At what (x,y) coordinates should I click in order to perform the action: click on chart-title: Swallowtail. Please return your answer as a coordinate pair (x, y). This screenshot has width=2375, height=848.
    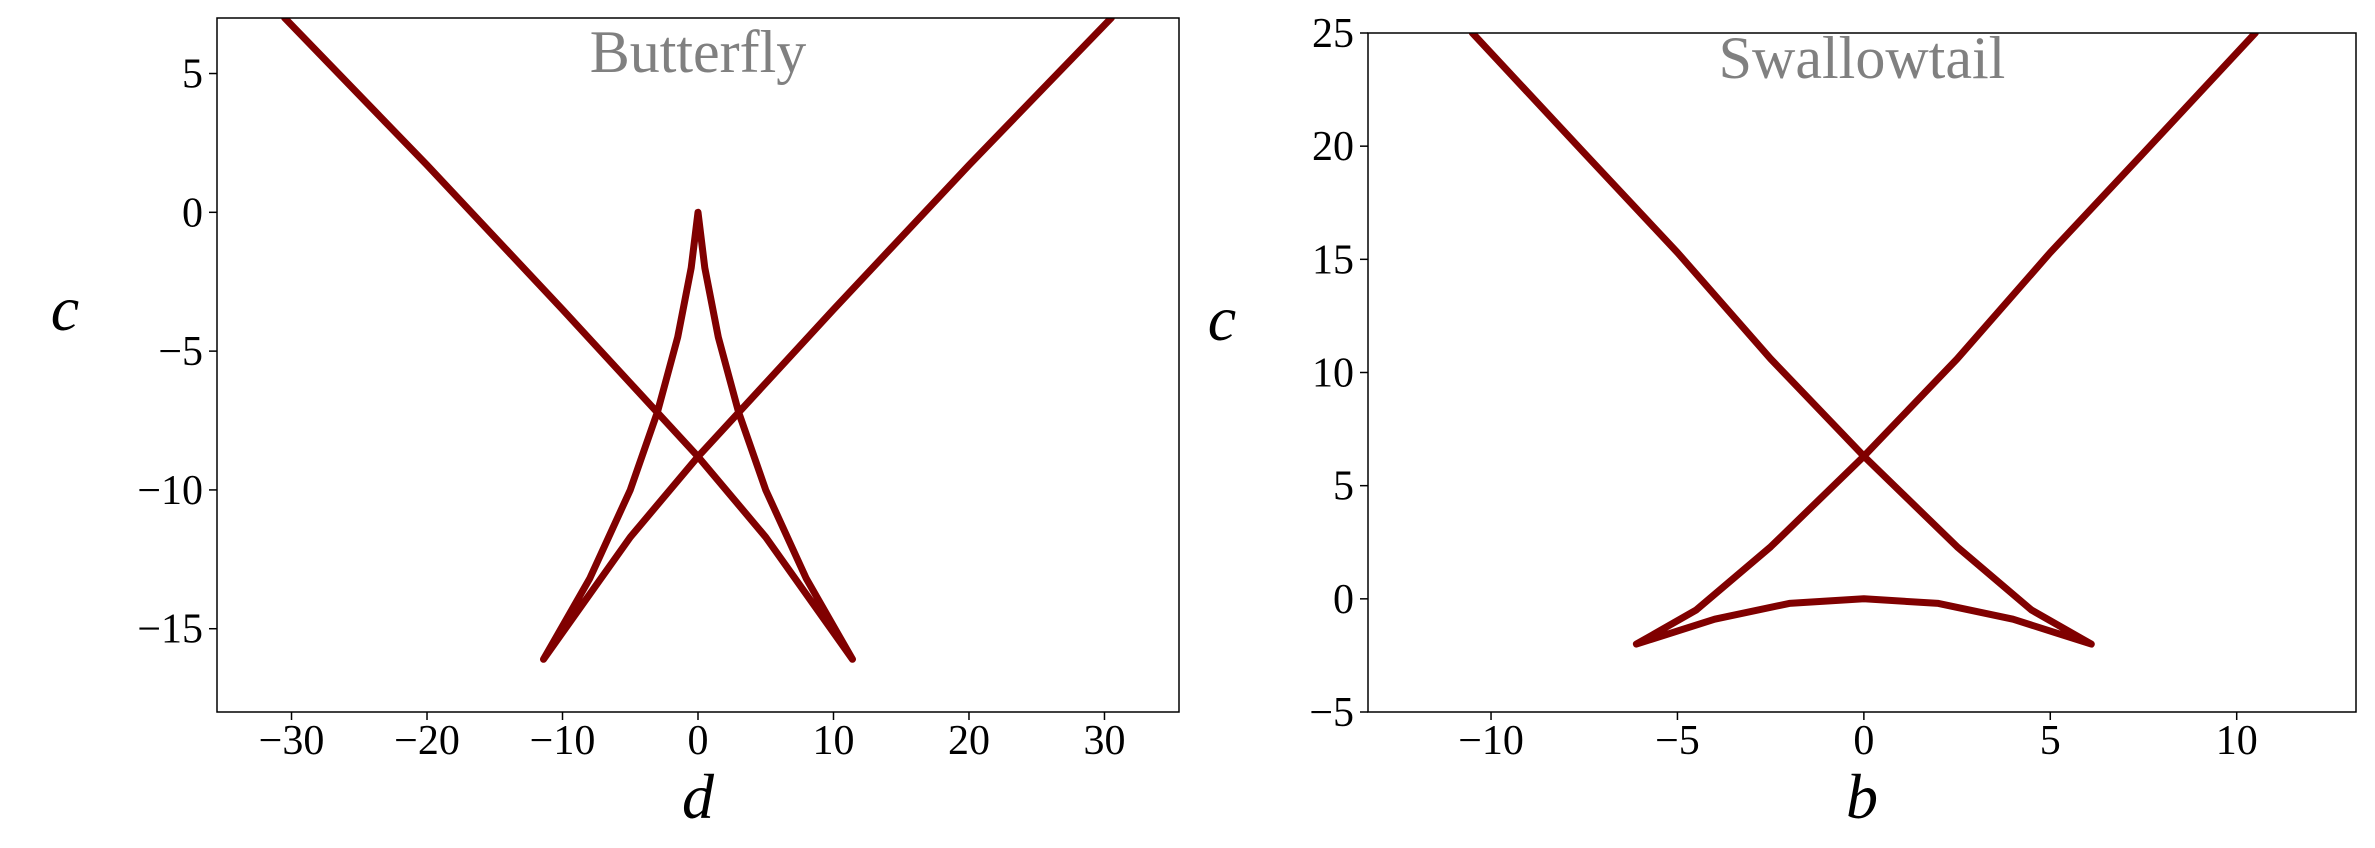
    Looking at the image, I should click on (1862, 58).